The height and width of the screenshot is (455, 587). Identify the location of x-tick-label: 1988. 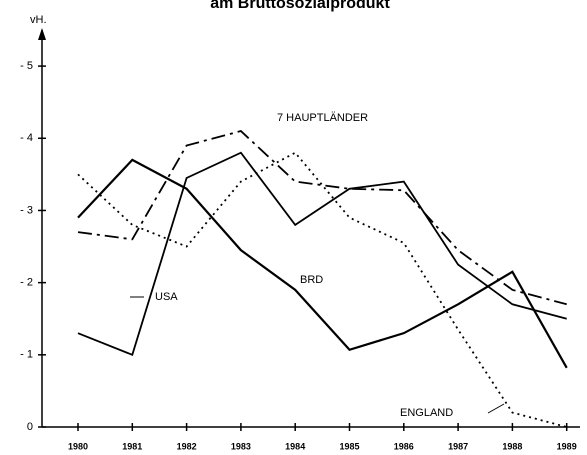
(512, 446).